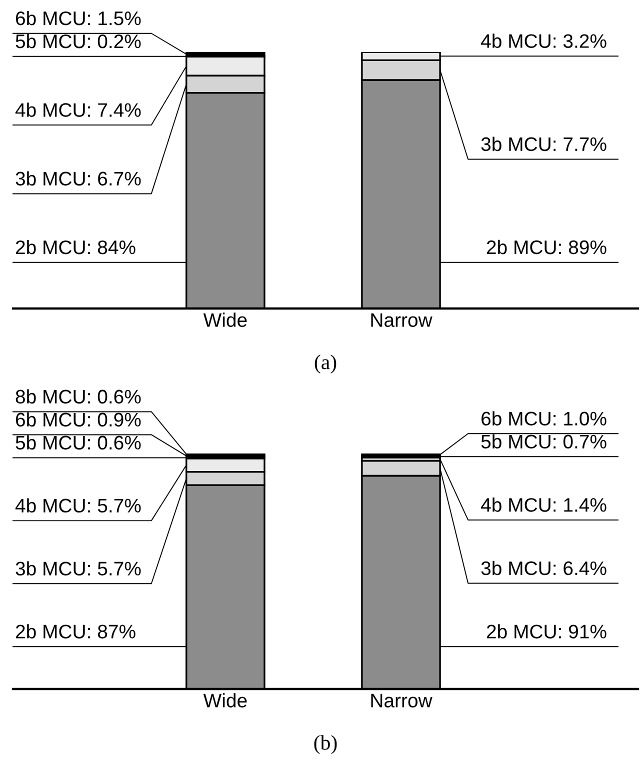 The image size is (640, 761). What do you see at coordinates (78, 109) in the screenshot?
I see `data-label: 4b MCU: 7.4%` at bounding box center [78, 109].